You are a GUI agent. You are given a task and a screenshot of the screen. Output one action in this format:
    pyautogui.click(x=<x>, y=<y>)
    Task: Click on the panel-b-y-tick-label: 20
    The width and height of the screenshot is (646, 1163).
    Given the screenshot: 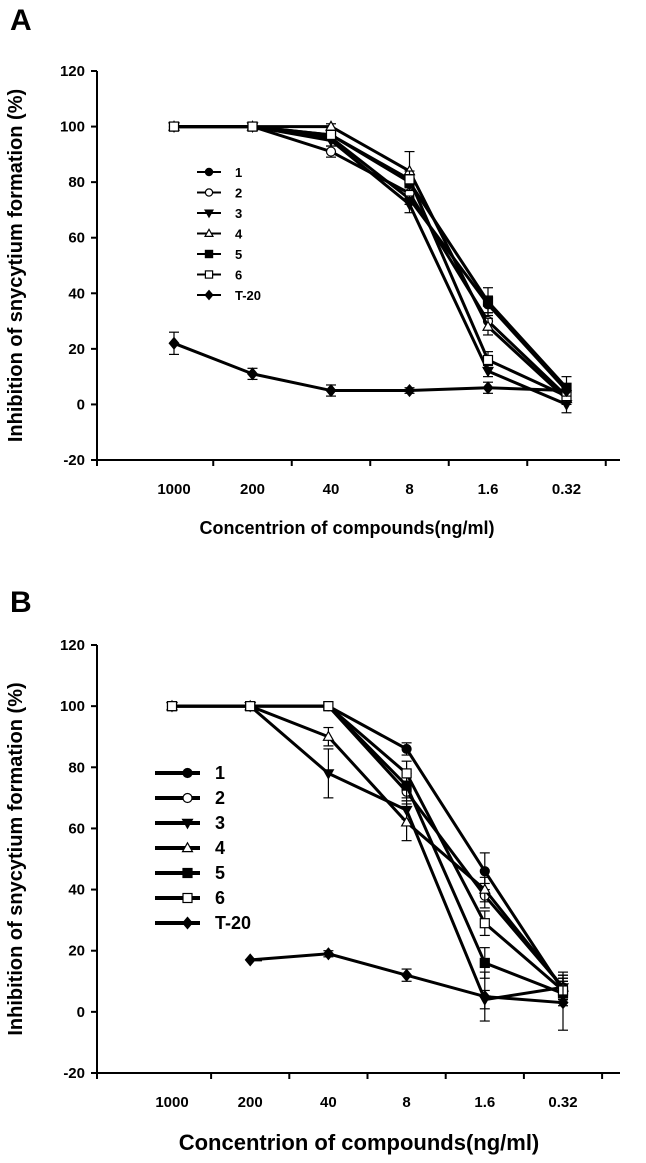 What is the action you would take?
    pyautogui.click(x=76, y=951)
    